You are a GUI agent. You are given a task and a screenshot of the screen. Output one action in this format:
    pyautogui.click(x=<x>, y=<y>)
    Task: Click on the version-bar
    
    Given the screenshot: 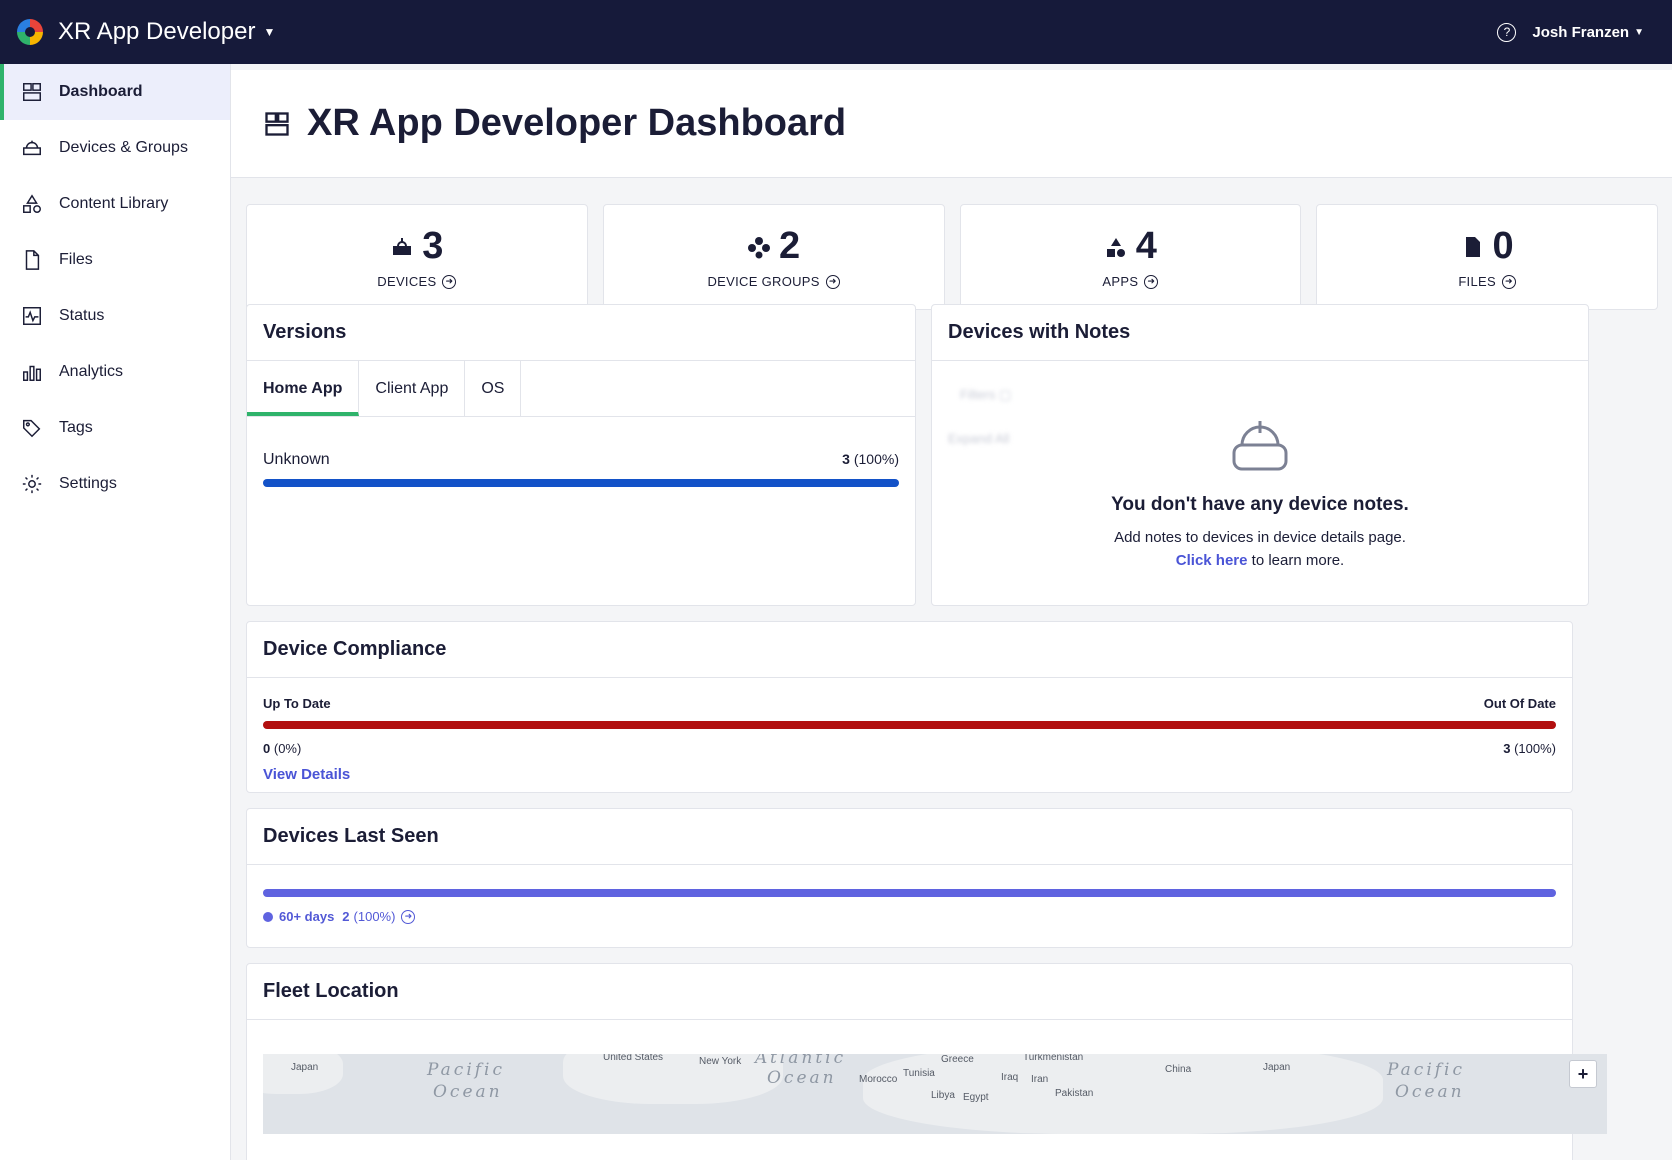 What is the action you would take?
    pyautogui.click(x=581, y=483)
    